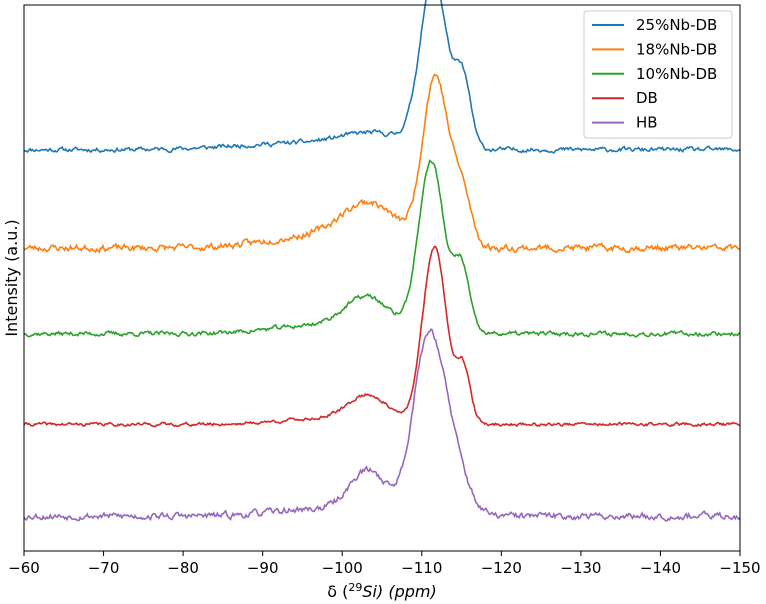  What do you see at coordinates (647, 98) in the screenshot?
I see `legend-label: DB` at bounding box center [647, 98].